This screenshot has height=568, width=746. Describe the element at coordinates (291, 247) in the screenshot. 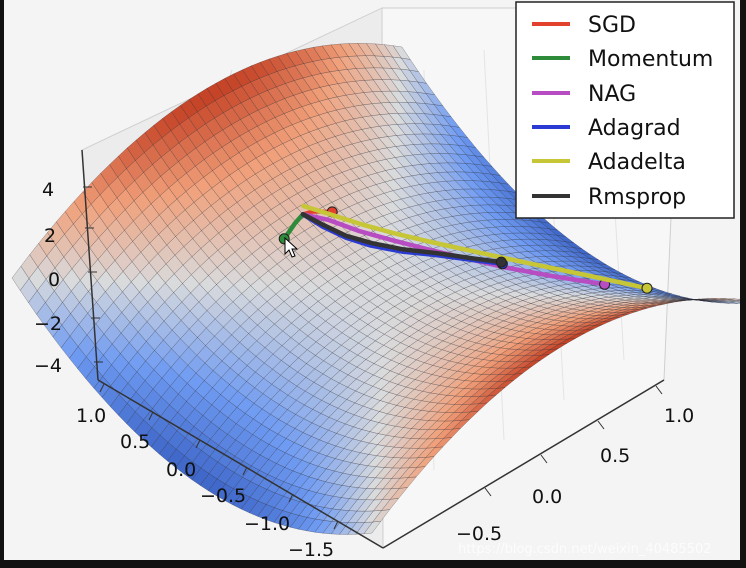

I see `mouse-cursor-icon` at that location.